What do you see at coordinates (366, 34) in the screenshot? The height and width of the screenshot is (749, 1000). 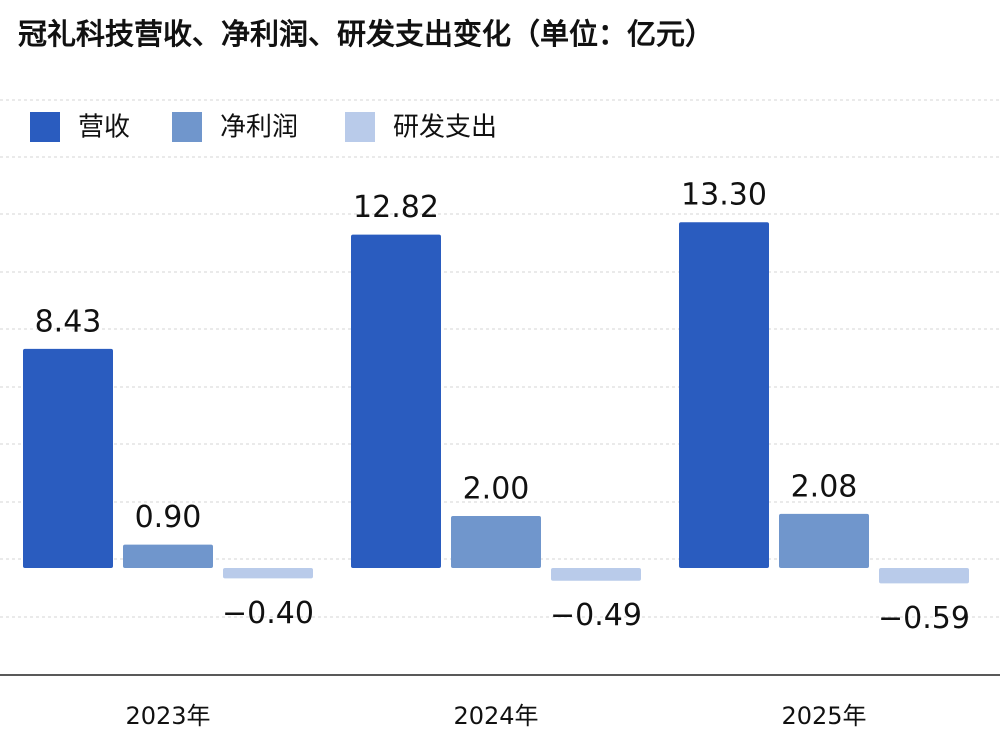 I see `chart-title: 冠礼科技营收、净利润、研发支出变化（单位：亿元）` at bounding box center [366, 34].